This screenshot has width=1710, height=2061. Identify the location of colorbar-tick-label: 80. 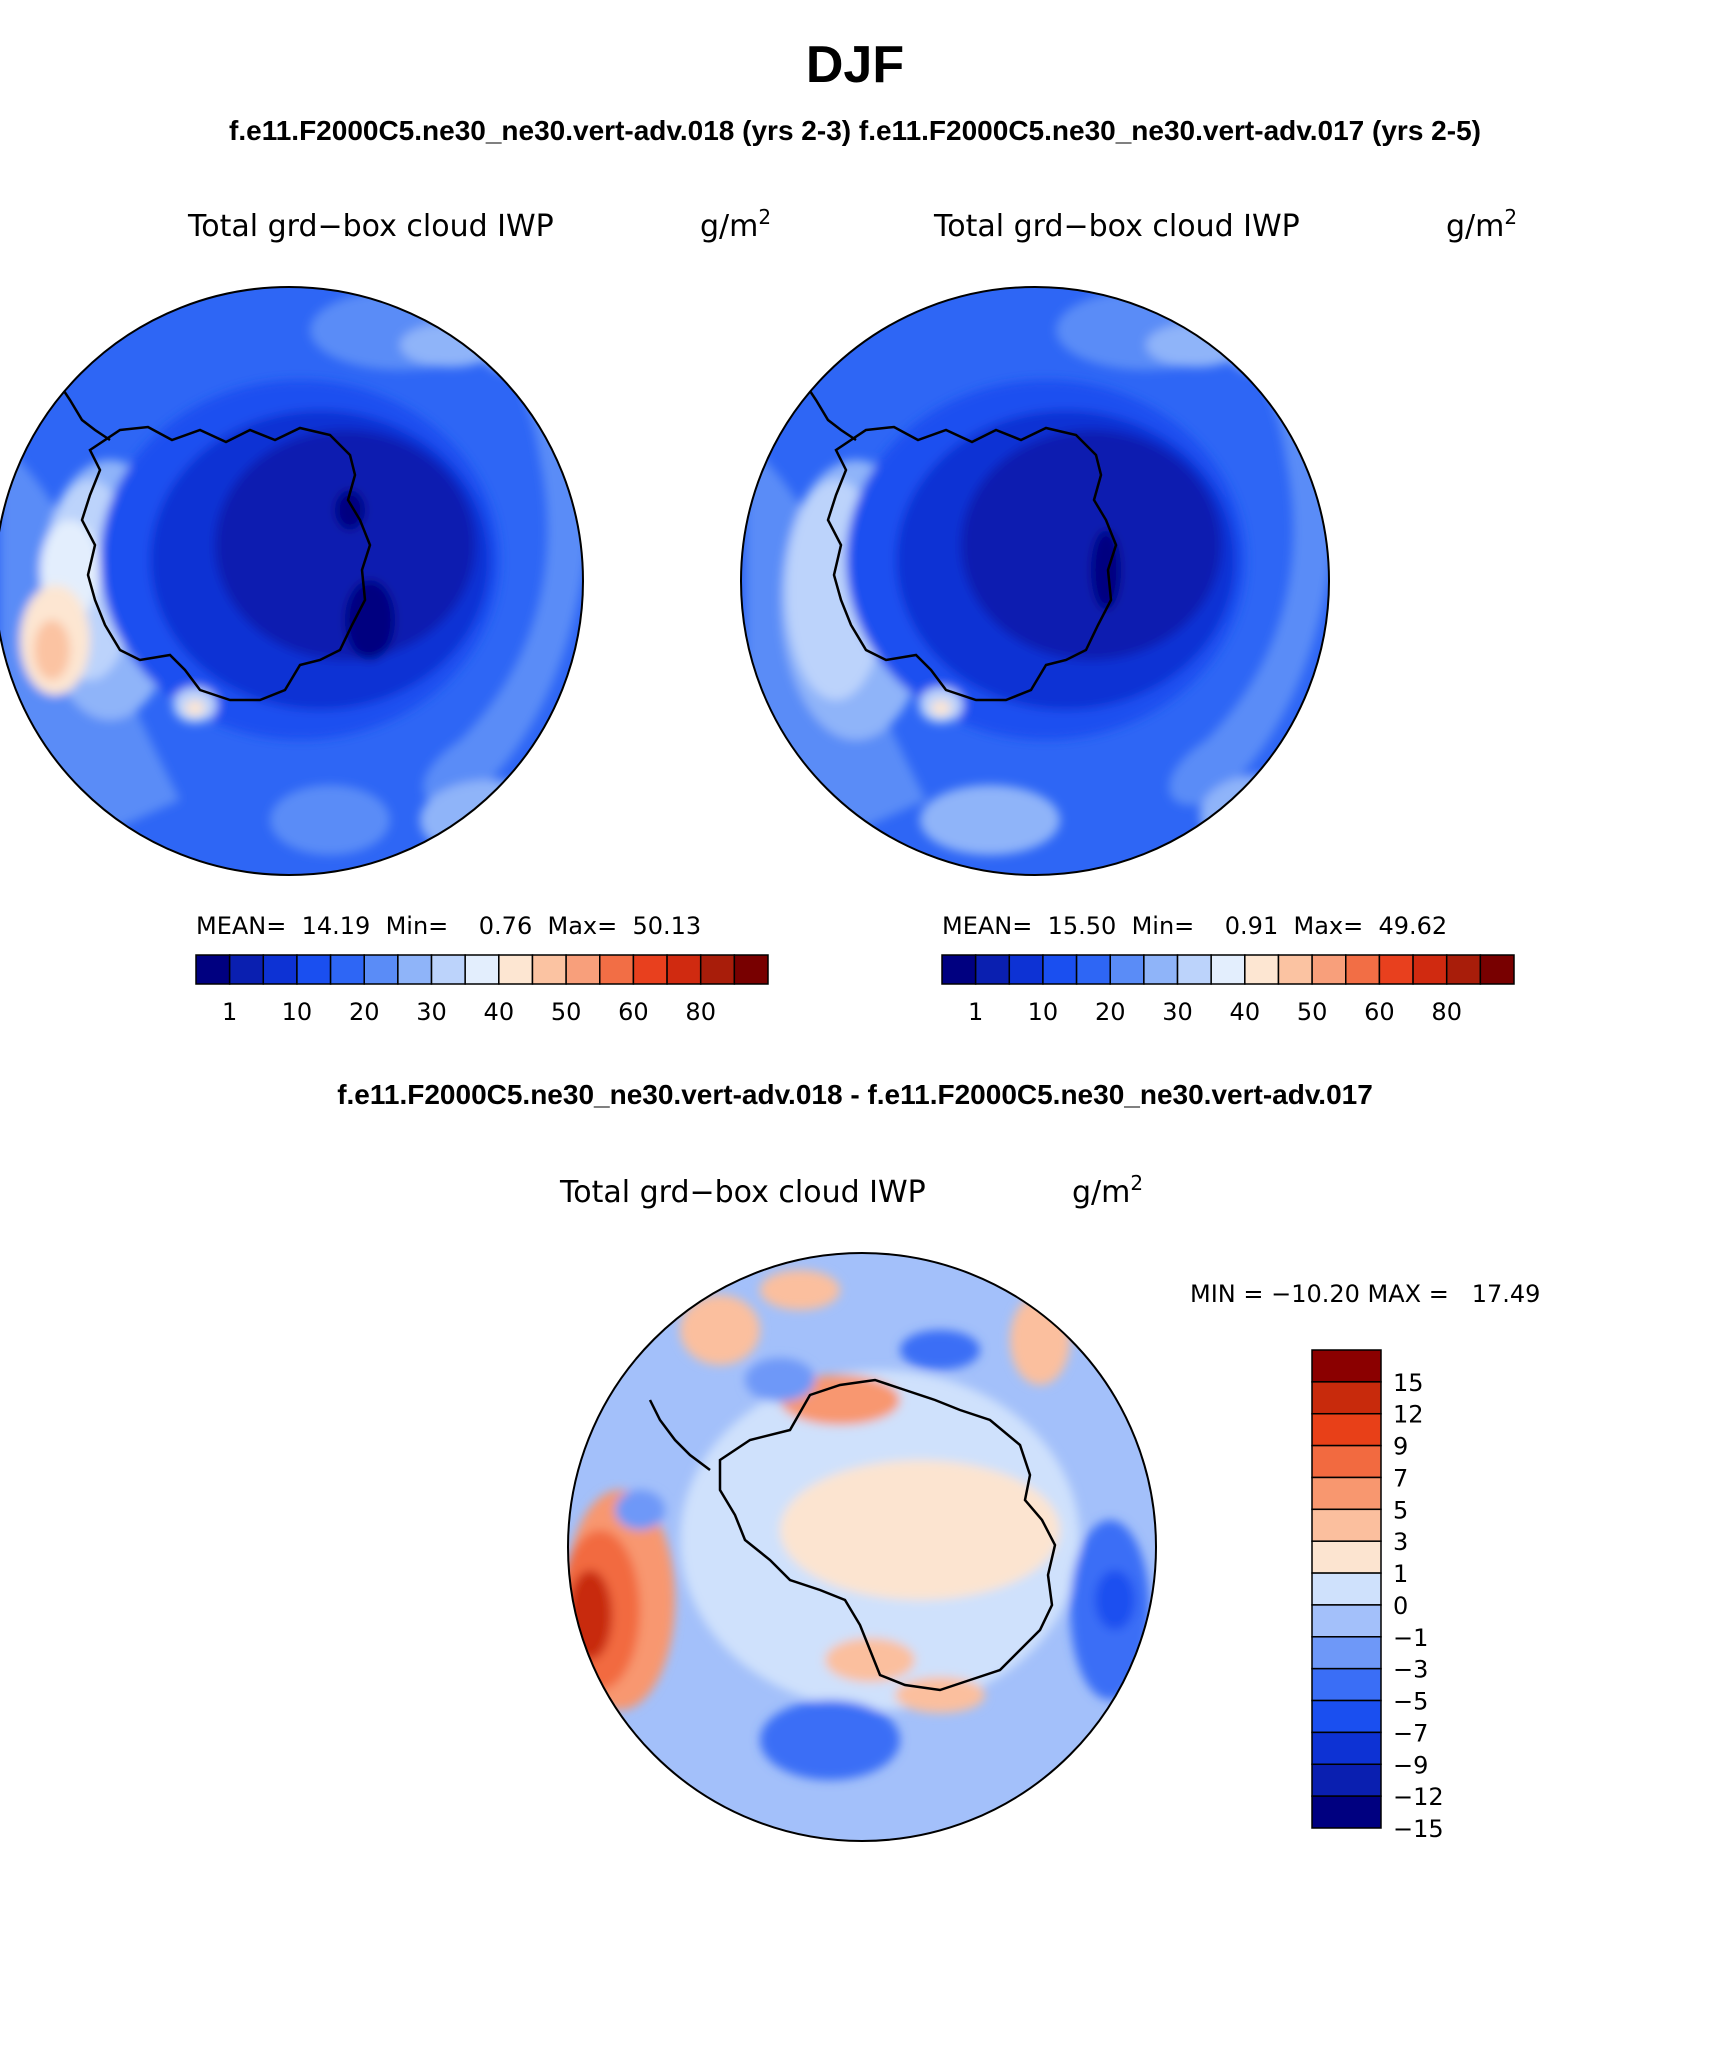
(1446, 1012).